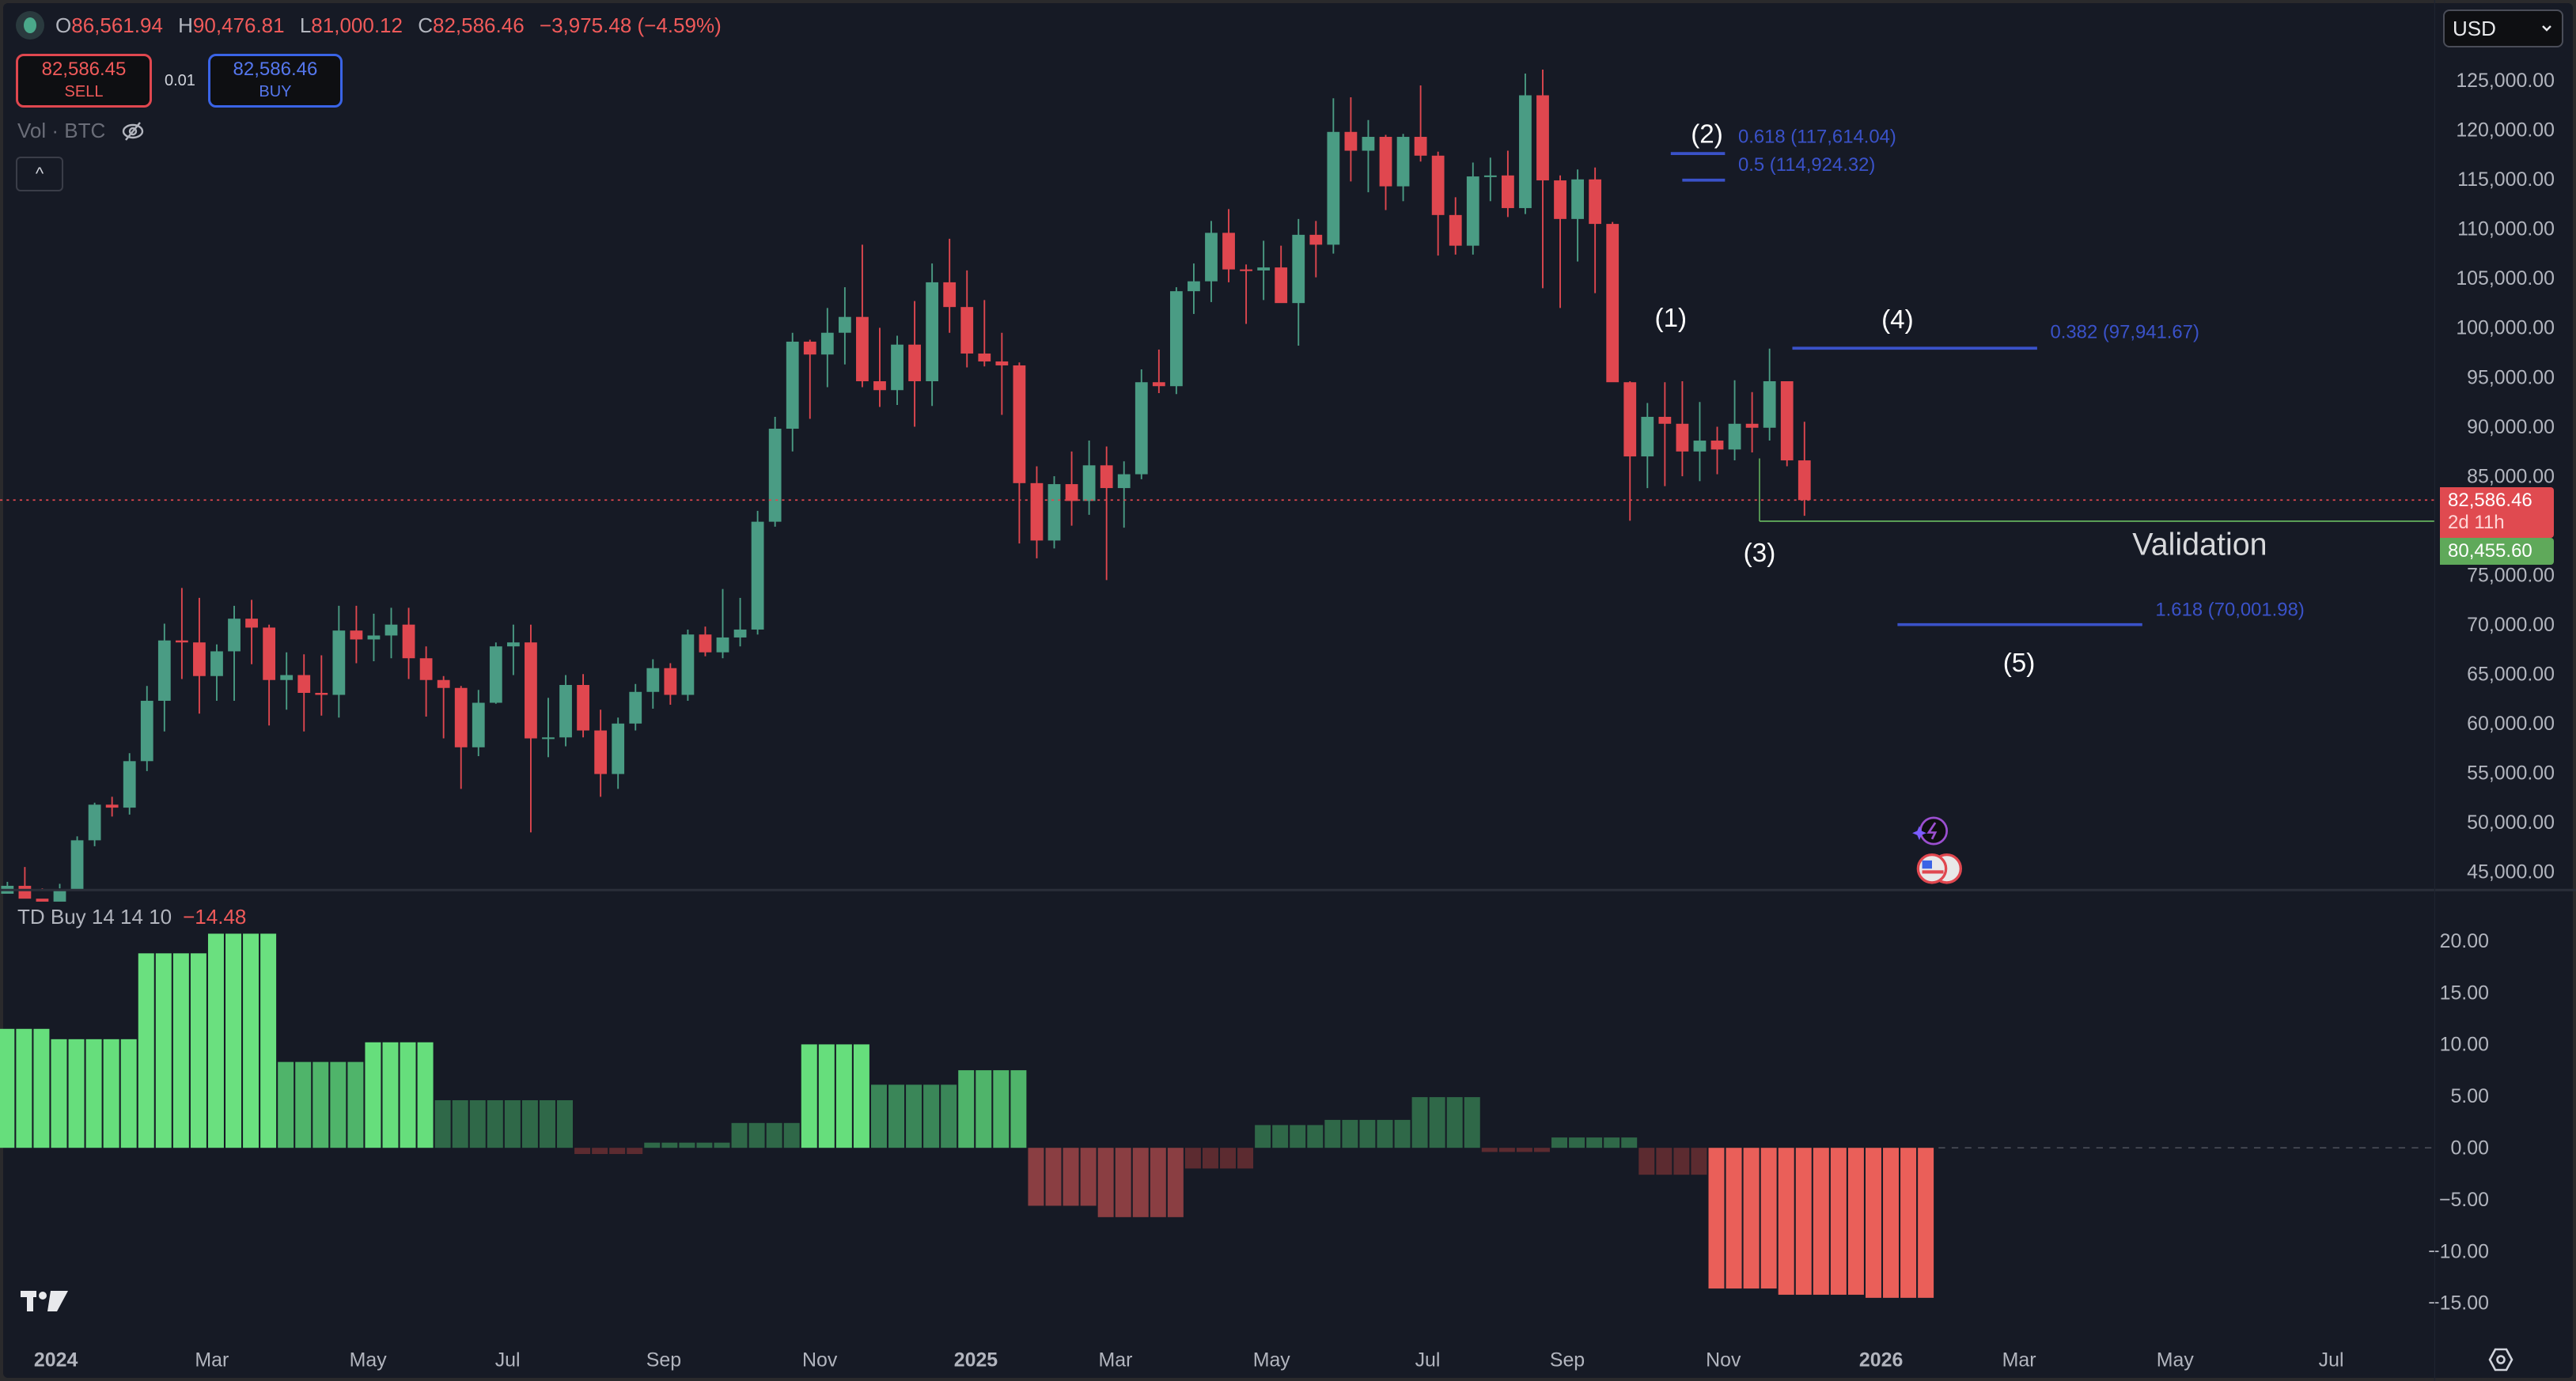  Describe the element at coordinates (1881, 1360) in the screenshot. I see `time-axis-label: 2026` at that location.